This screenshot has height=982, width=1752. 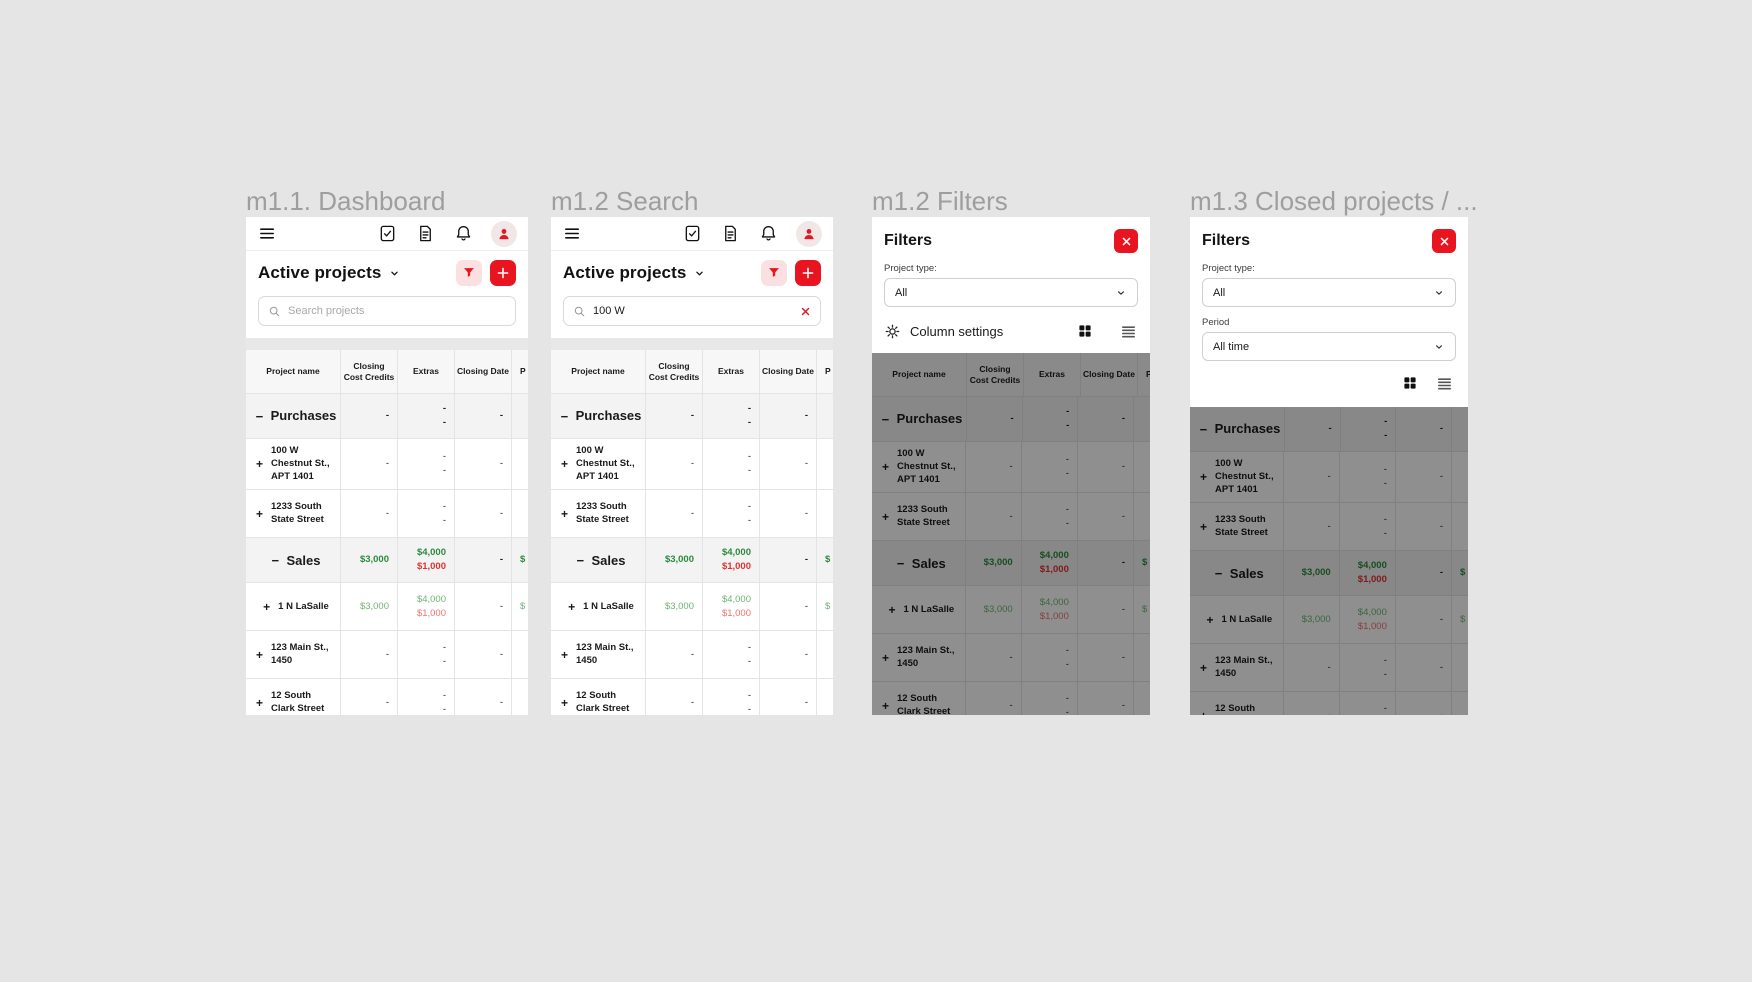 What do you see at coordinates (1310, 620) in the screenshot?
I see `value-cell: $3,000` at bounding box center [1310, 620].